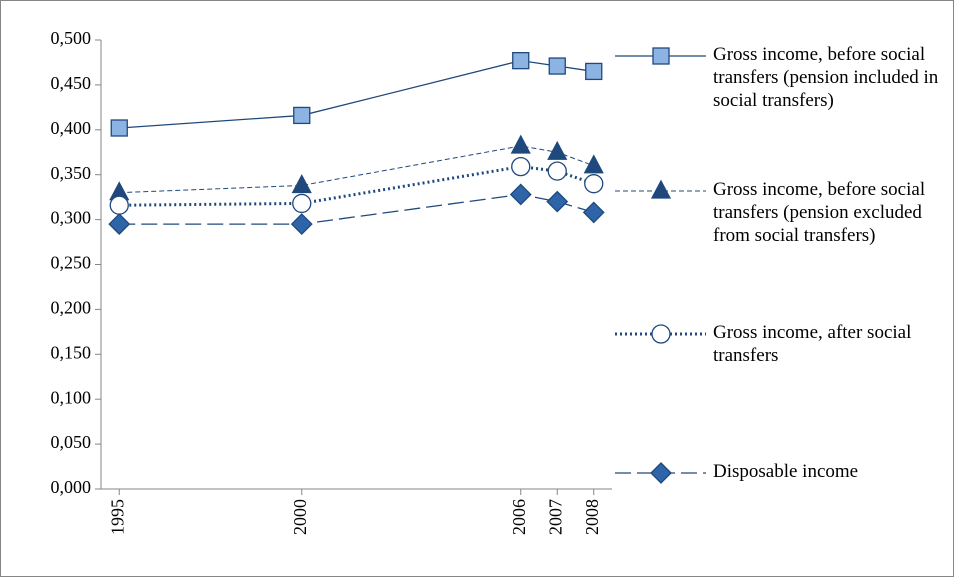 The height and width of the screenshot is (577, 954). I want to click on y-tick-label: 0,300, so click(71, 218).